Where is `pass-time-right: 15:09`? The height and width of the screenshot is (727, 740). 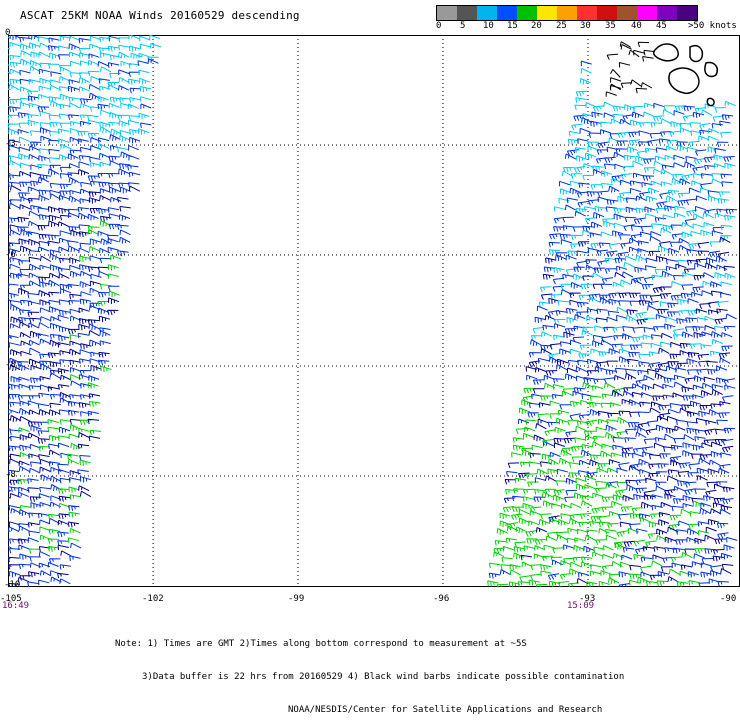
pass-time-right: 15:09 is located at coordinates (581, 606).